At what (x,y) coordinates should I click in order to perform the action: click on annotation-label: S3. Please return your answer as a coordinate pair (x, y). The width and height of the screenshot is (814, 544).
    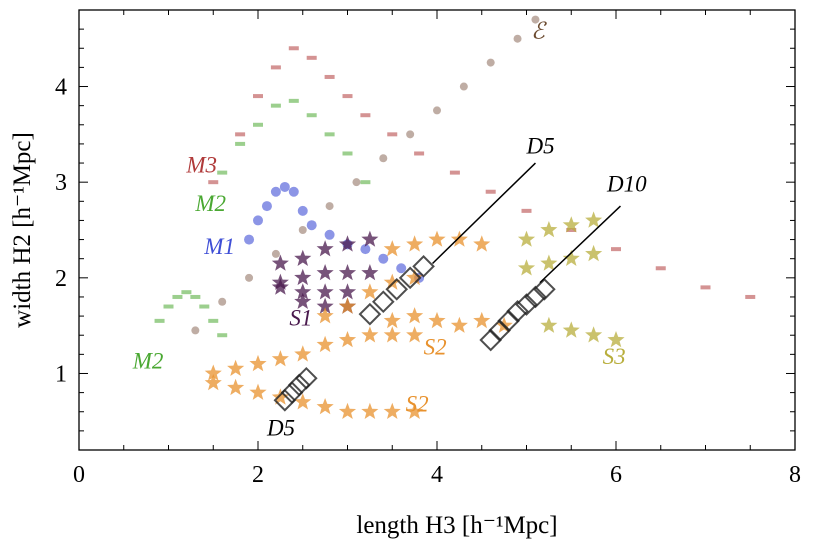
    Looking at the image, I should click on (614, 356).